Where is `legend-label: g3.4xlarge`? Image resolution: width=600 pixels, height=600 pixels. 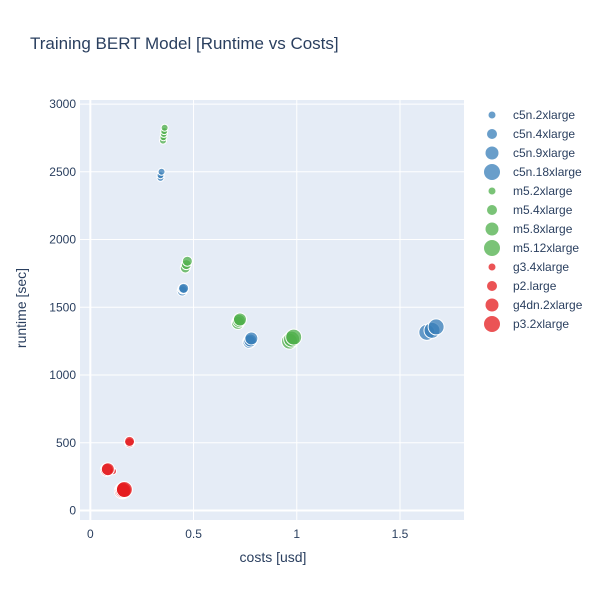 legend-label: g3.4xlarge is located at coordinates (541, 267).